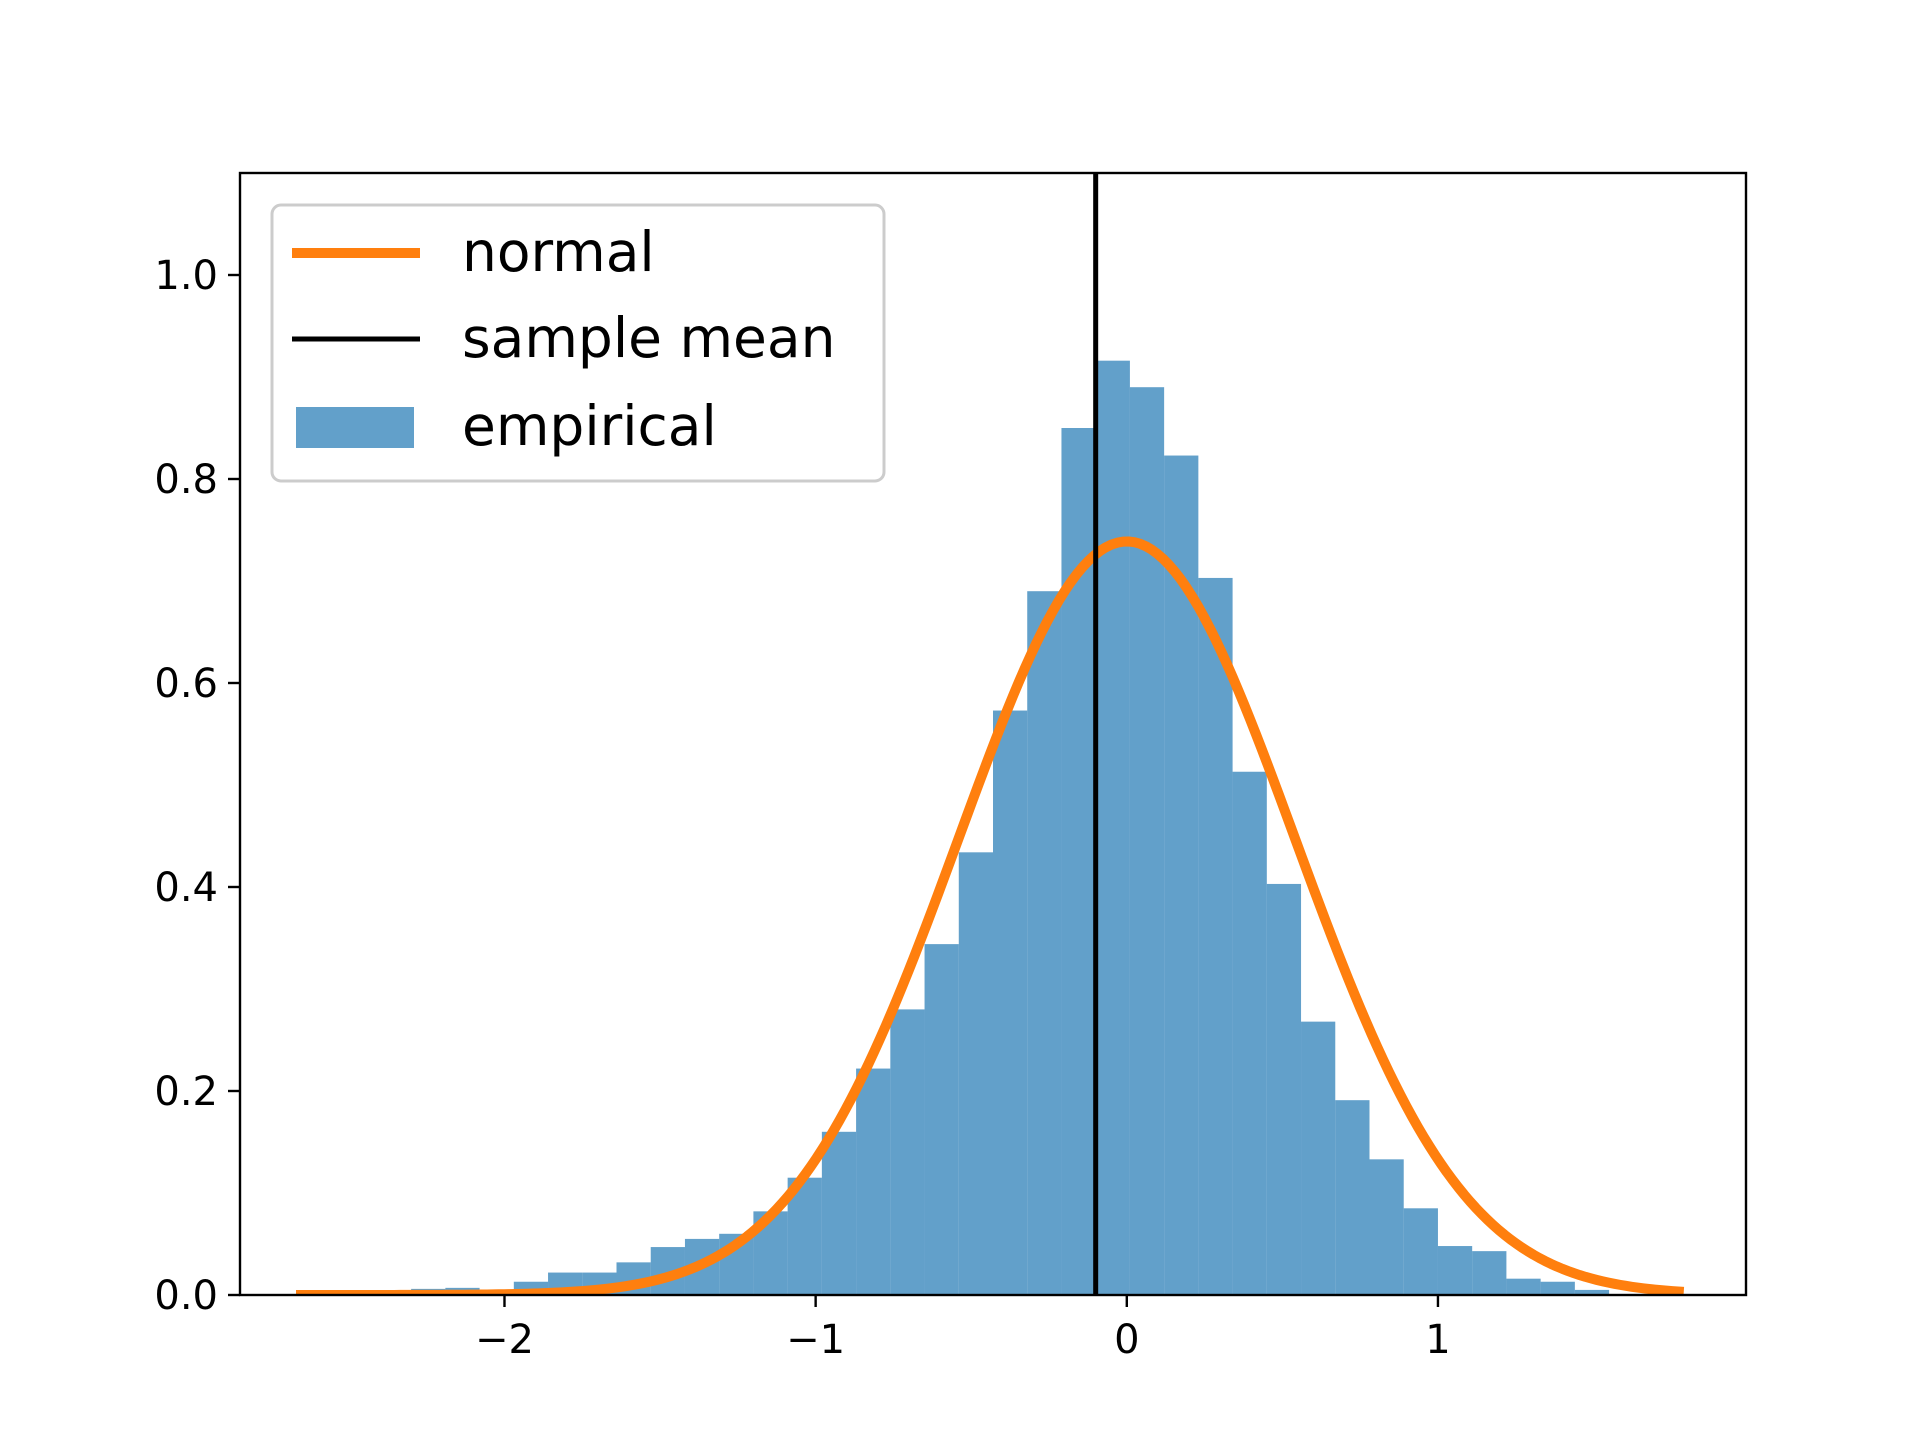  I want to click on legend: normal sample mean empirical, so click(578, 343).